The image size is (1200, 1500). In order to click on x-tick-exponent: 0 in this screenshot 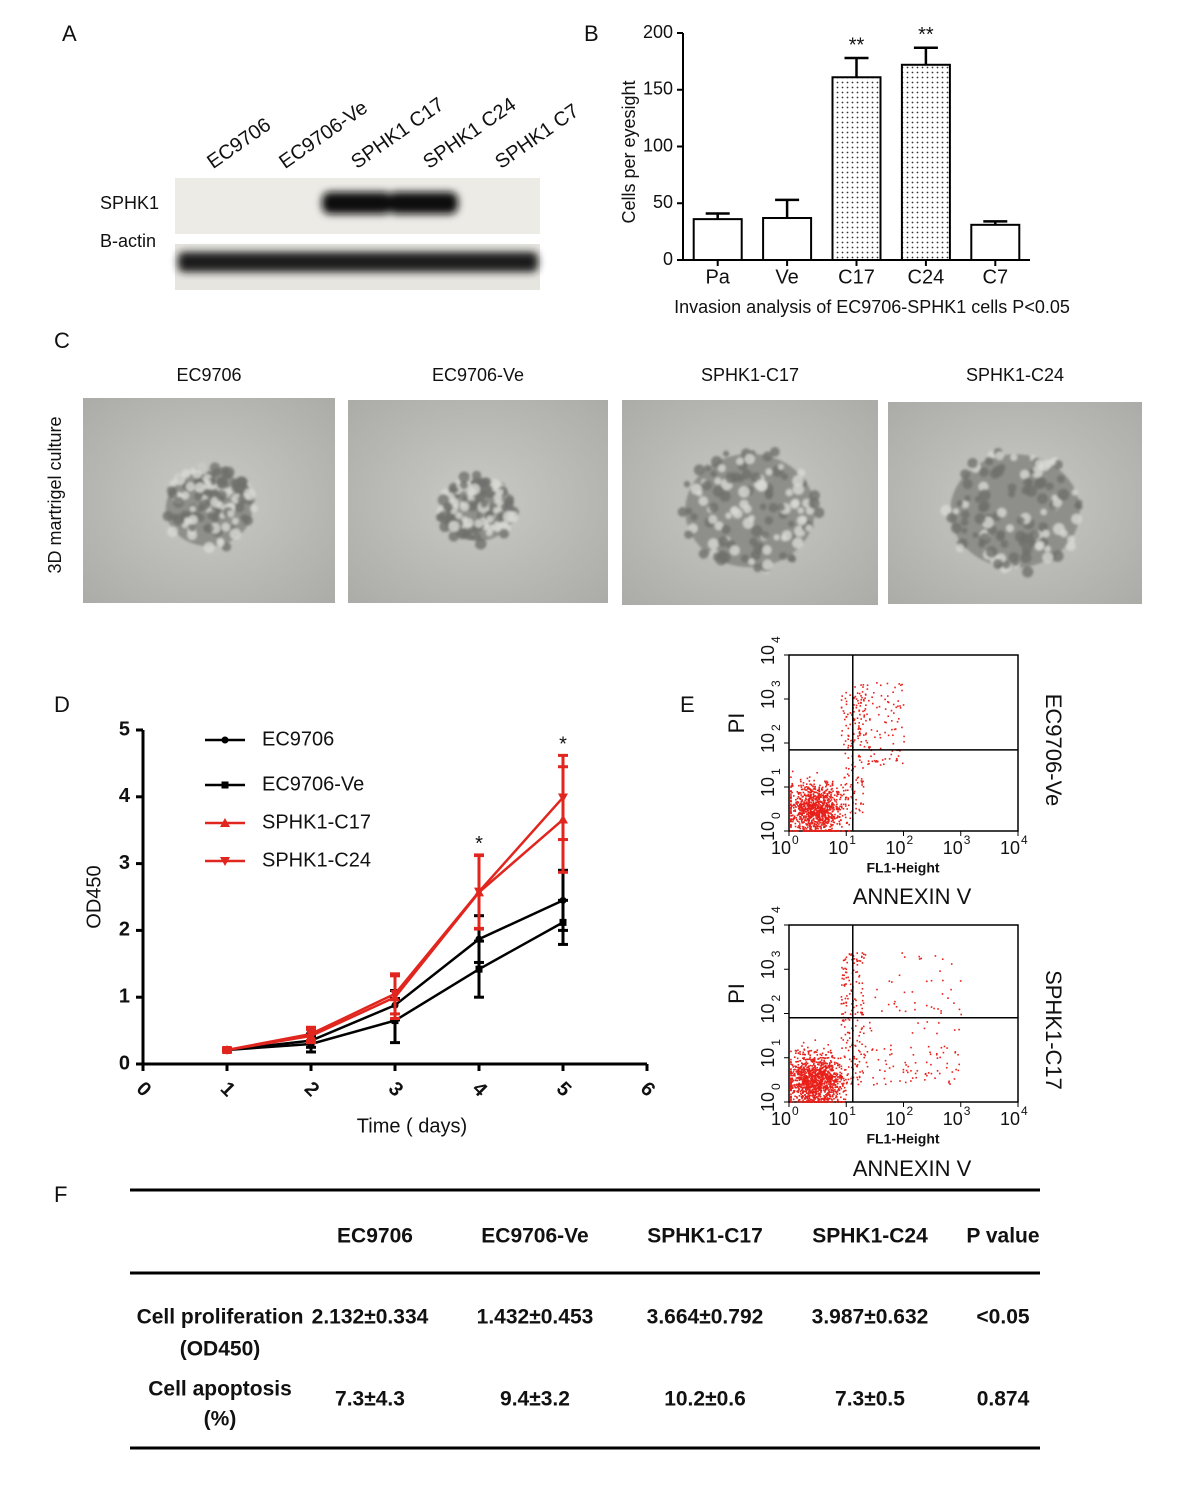, I will do `click(795, 1111)`.